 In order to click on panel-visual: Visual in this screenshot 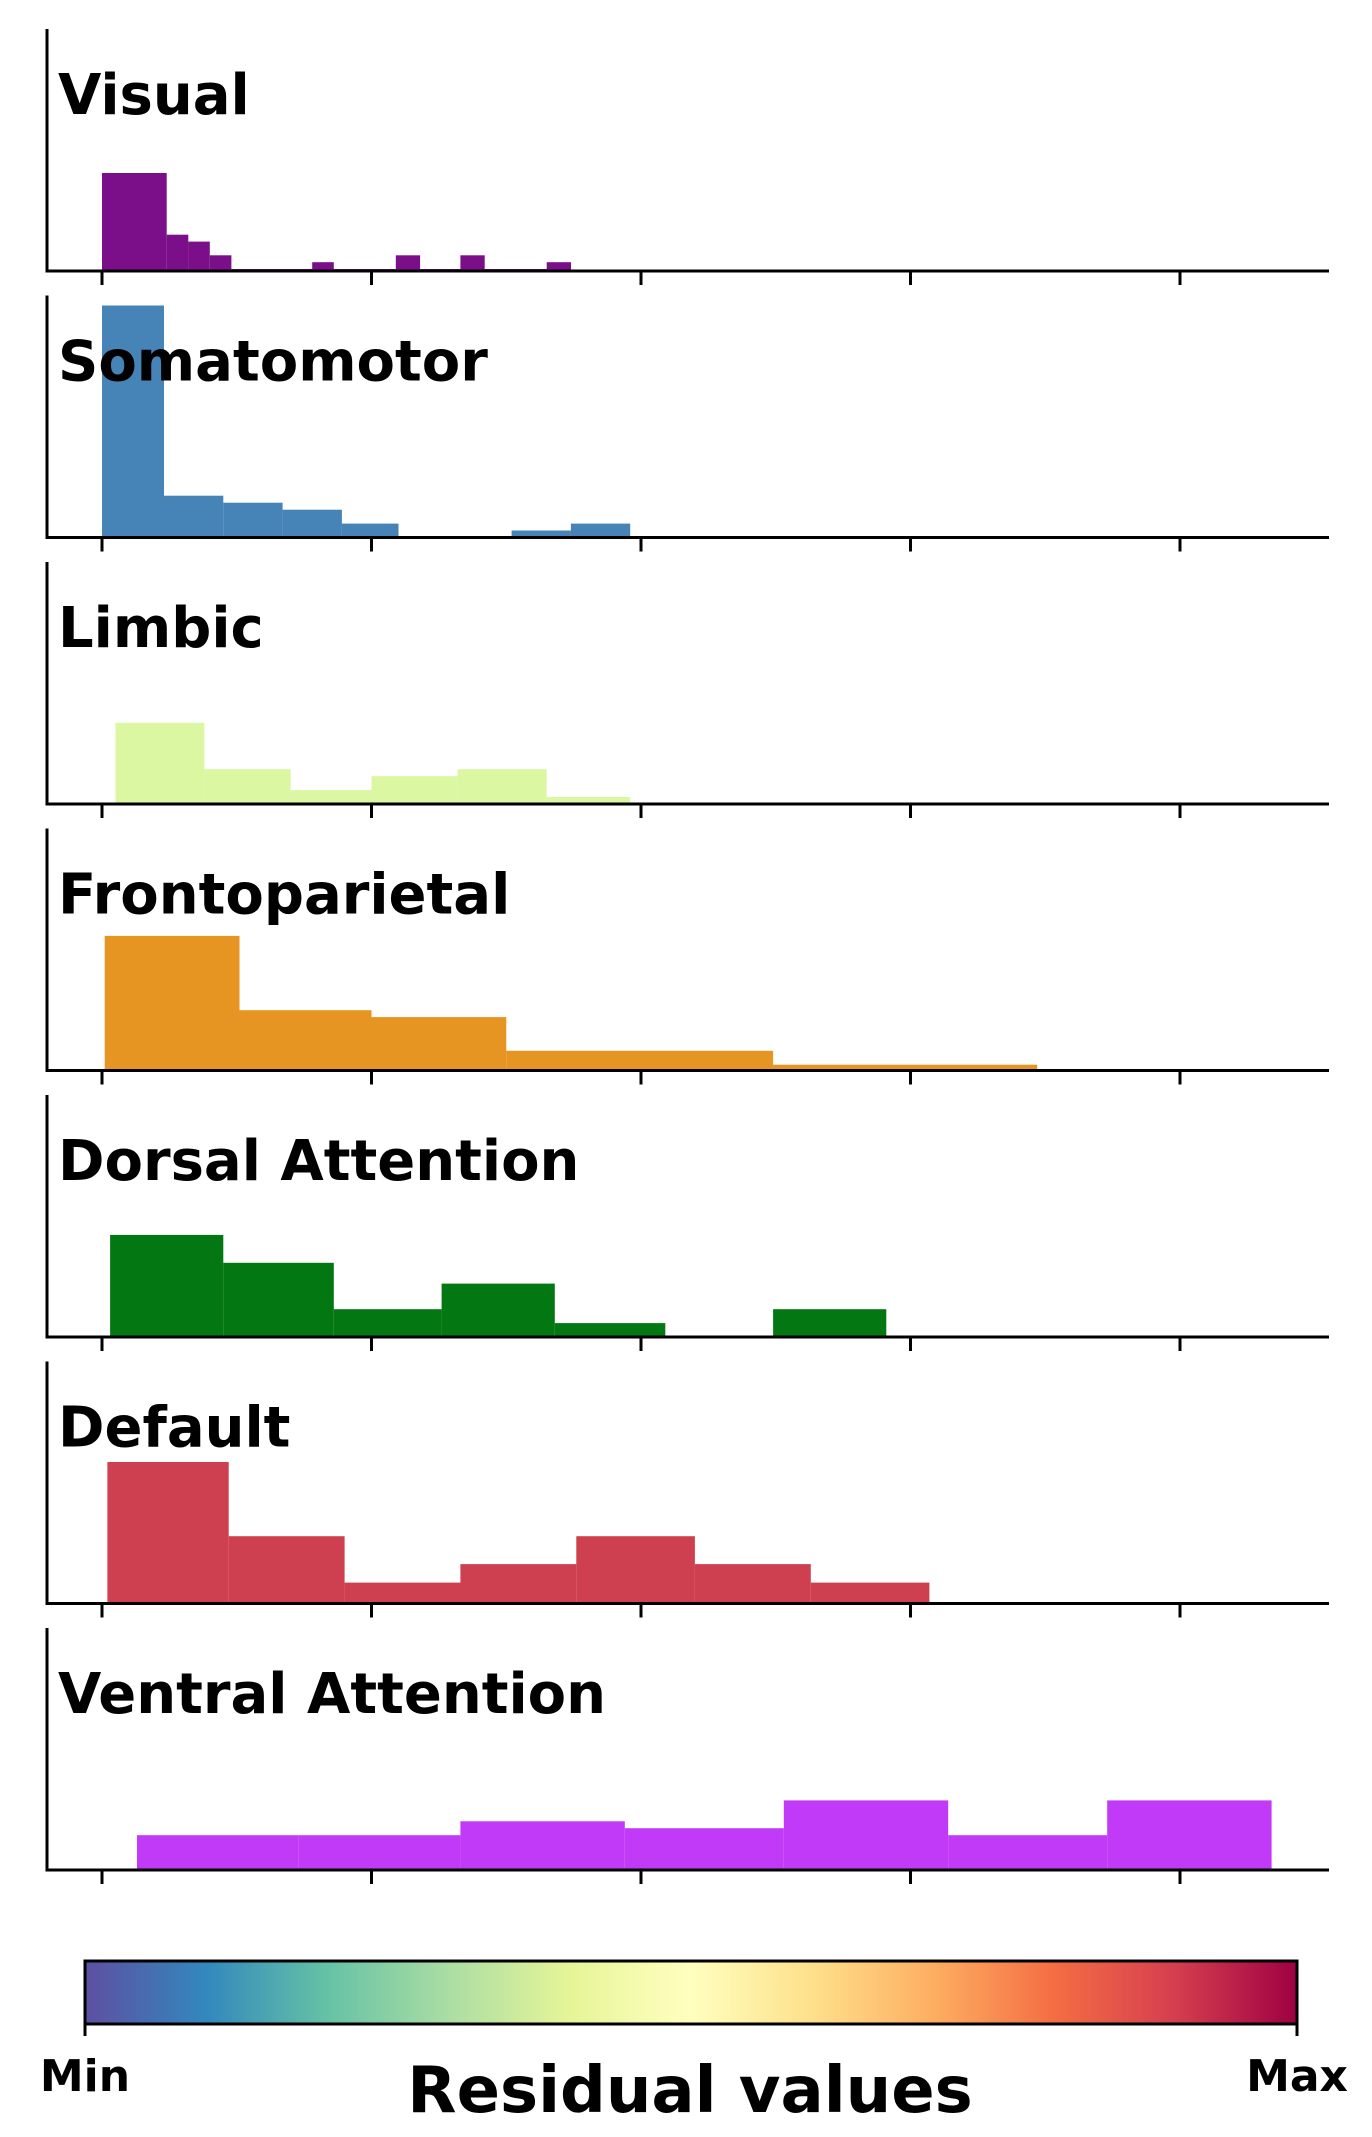, I will do `click(687, 157)`.